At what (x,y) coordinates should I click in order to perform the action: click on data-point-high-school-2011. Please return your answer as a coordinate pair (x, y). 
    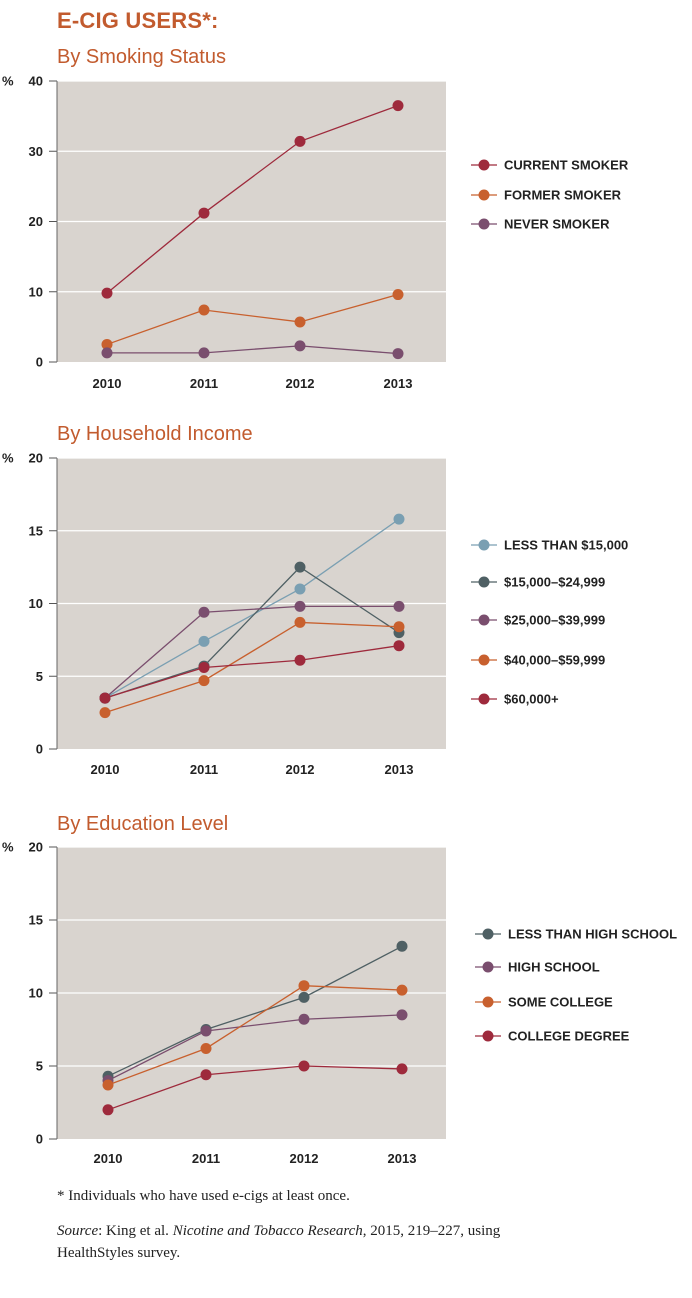
    Looking at the image, I should click on (206, 1031).